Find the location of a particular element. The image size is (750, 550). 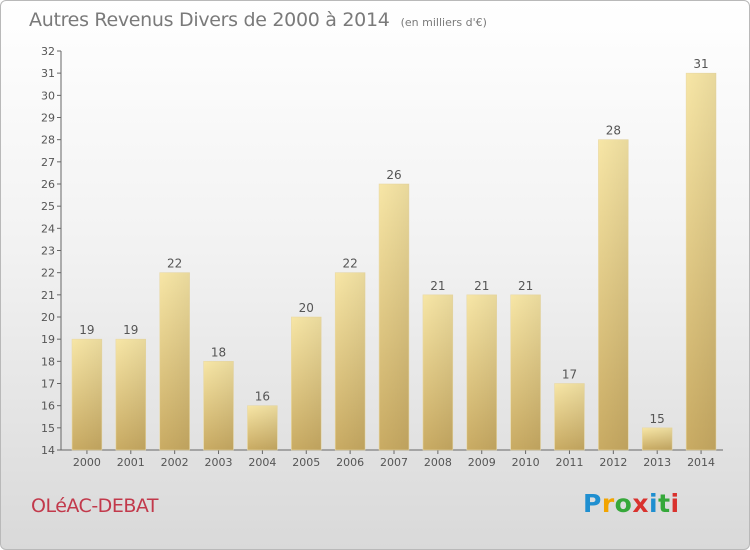

logo-letter: x is located at coordinates (640, 503).